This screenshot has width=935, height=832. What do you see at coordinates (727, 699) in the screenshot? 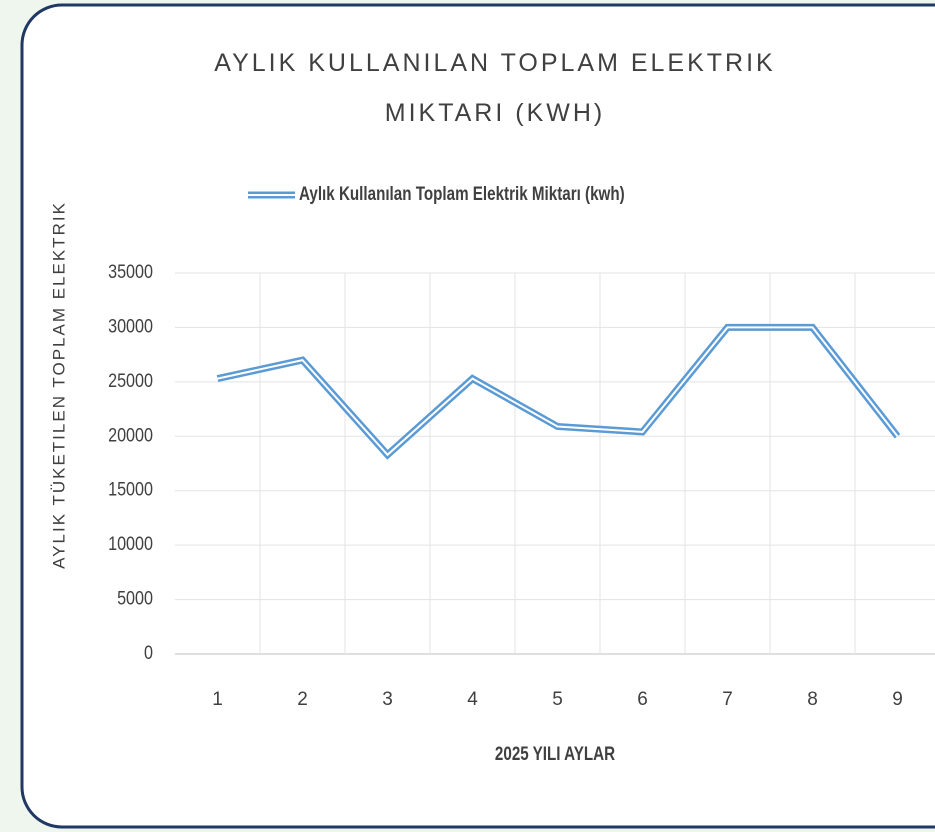
I see `x-tick-label: 7` at bounding box center [727, 699].